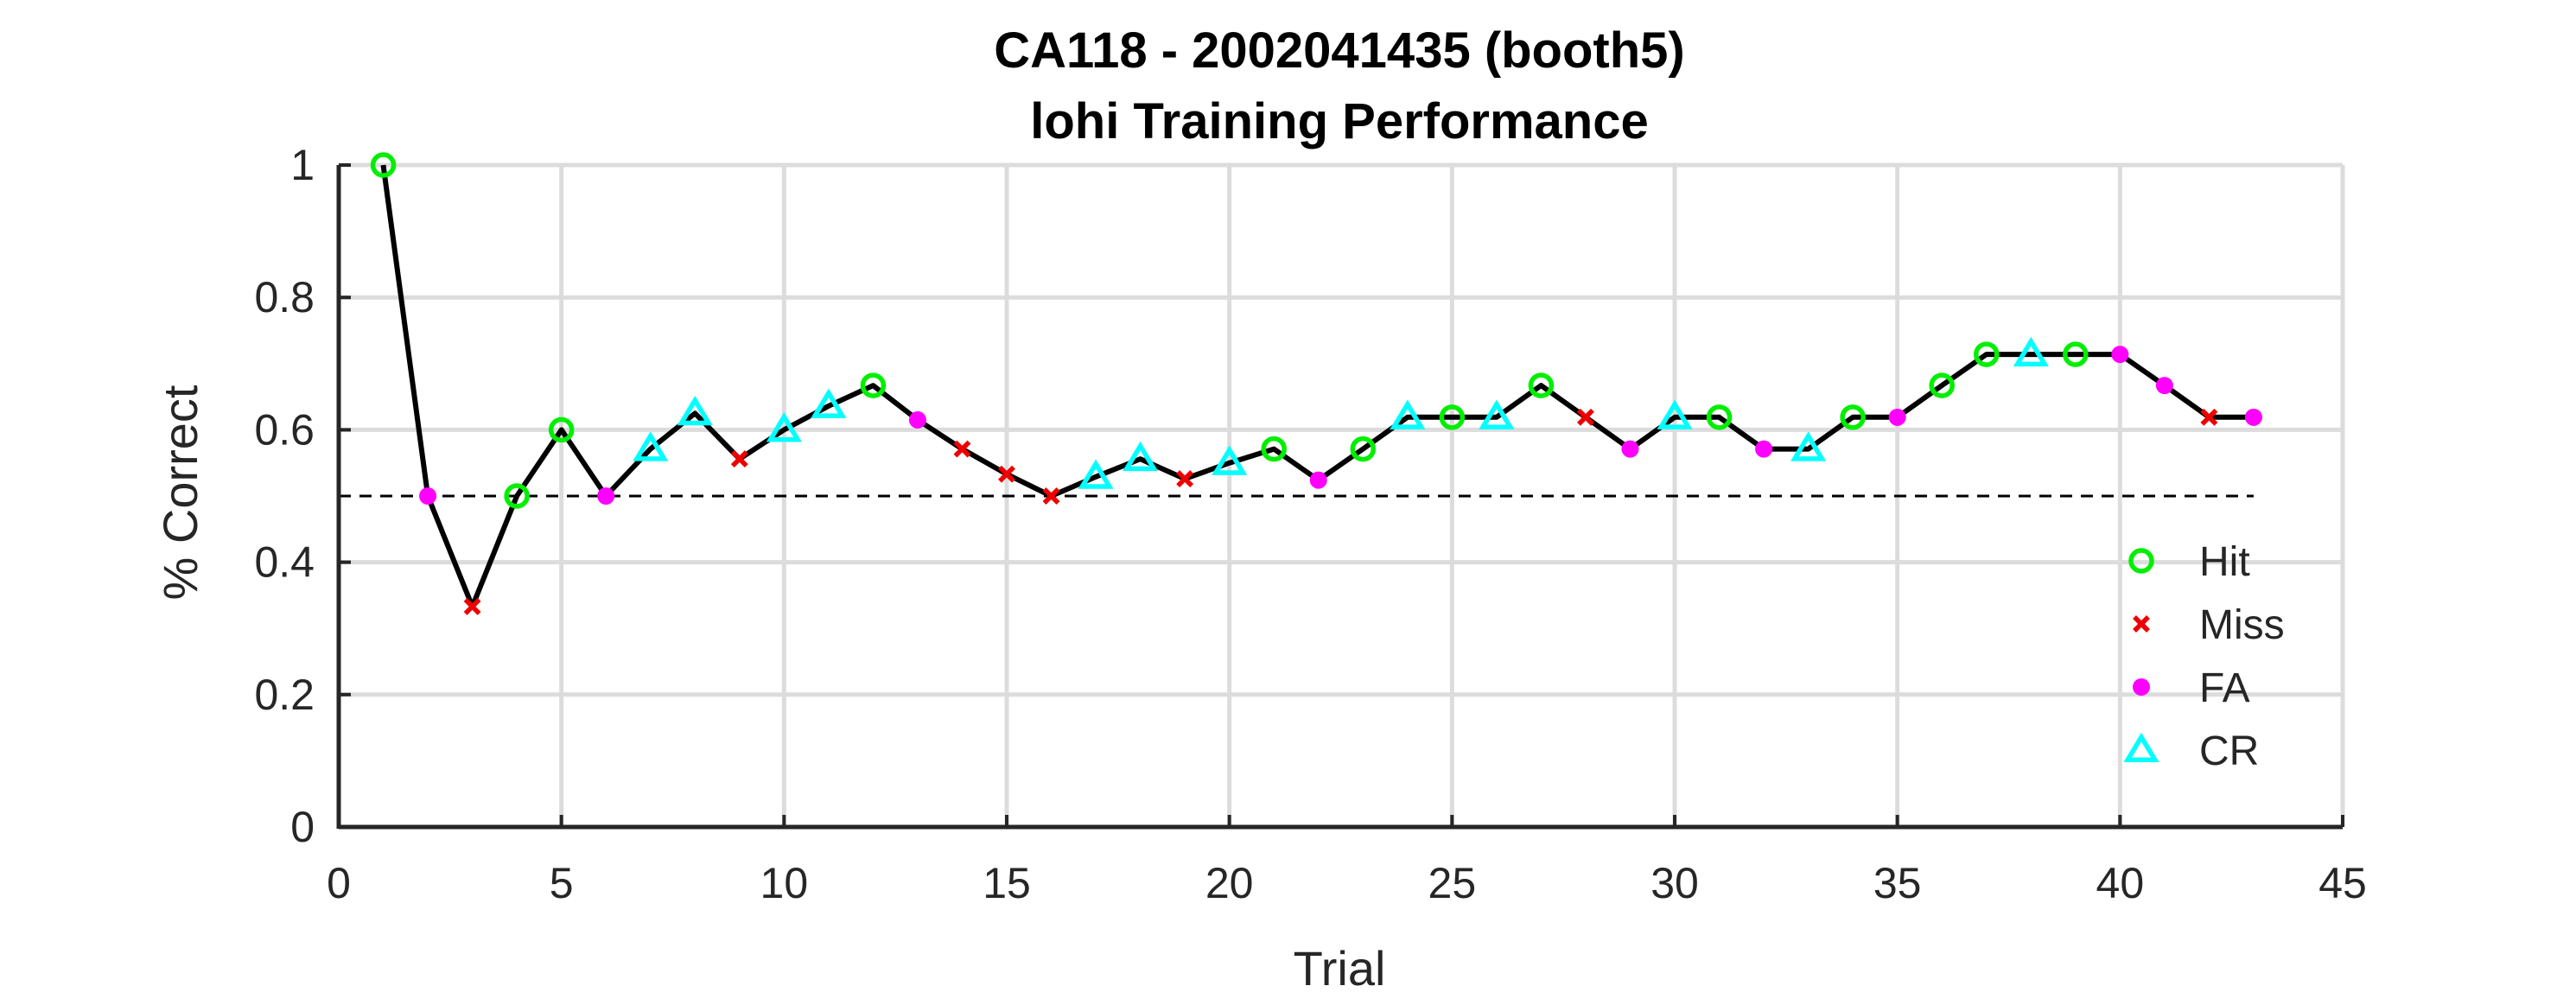 The height and width of the screenshot is (1005, 2576). I want to click on legend-label-miss: Miss, so click(2242, 625).